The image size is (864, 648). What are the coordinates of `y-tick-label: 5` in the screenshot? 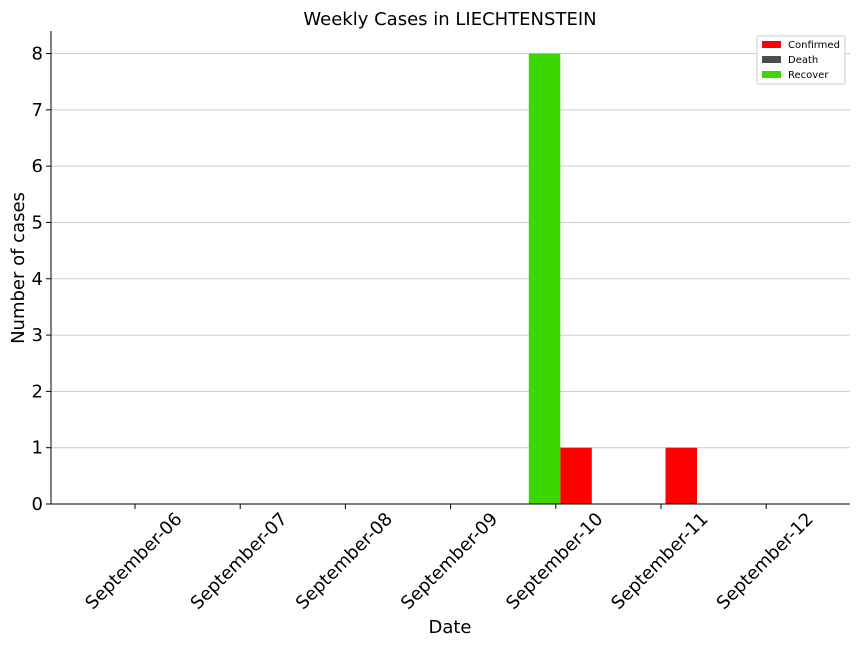 It's located at (37, 222).